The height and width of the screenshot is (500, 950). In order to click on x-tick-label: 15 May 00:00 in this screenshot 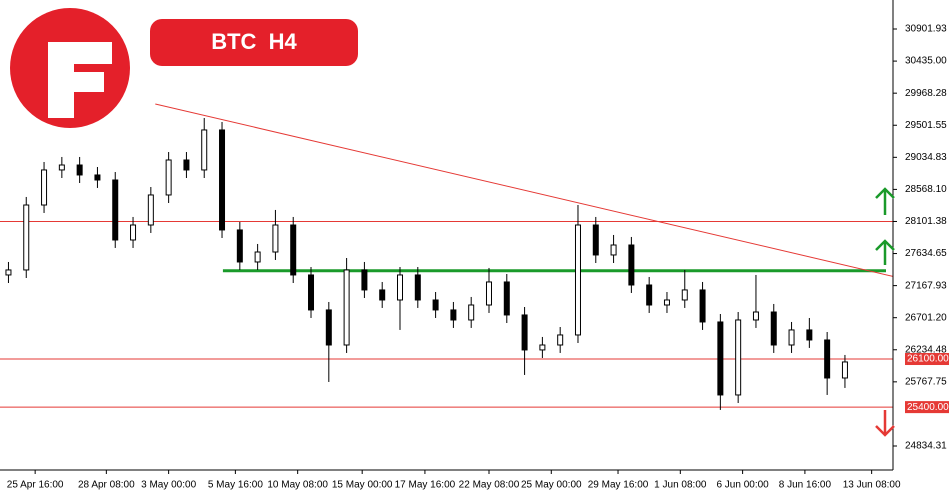, I will do `click(362, 485)`.